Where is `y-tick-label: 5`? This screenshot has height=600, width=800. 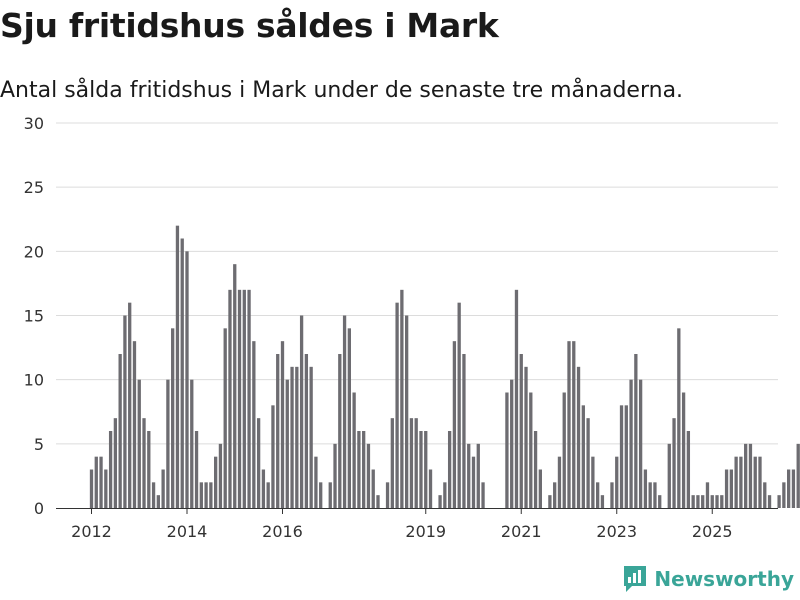 y-tick-label: 5 is located at coordinates (39, 444).